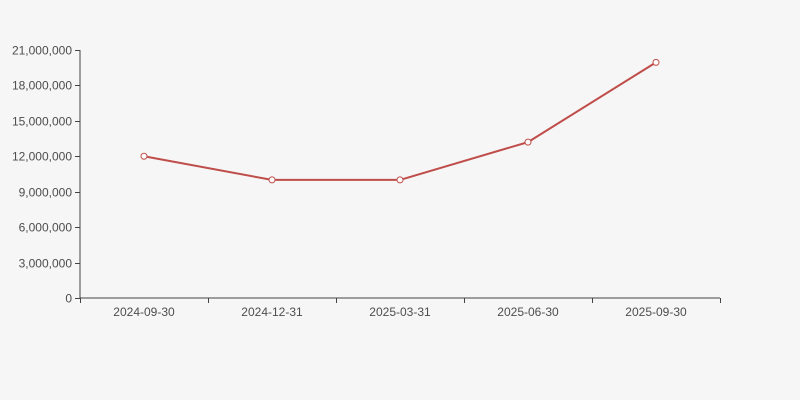  I want to click on y-axis-tick-label: 6,000,000, so click(46, 228).